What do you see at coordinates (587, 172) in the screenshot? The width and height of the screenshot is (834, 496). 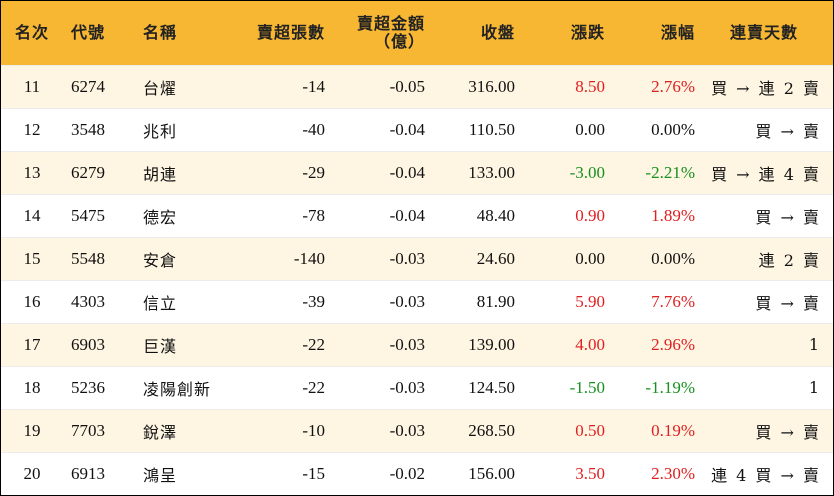 I see `cell-change: -3.00` at bounding box center [587, 172].